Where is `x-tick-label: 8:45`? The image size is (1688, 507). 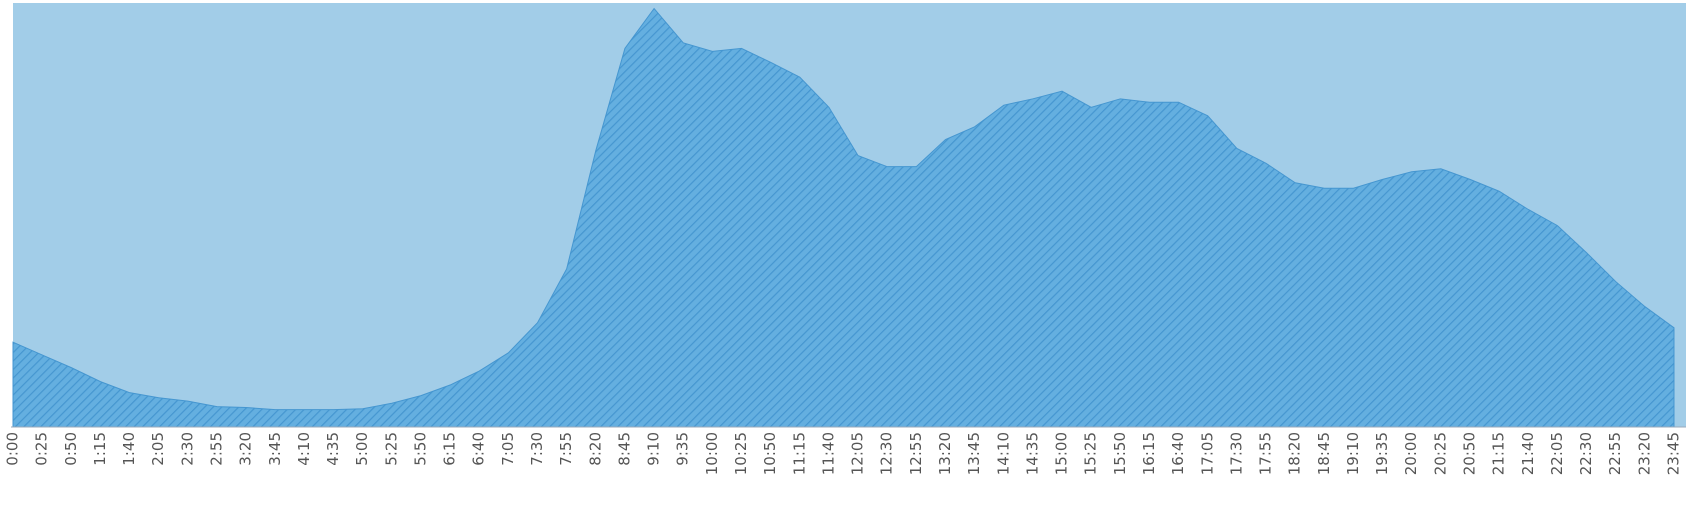
x-tick-label: 8:45 is located at coordinates (624, 449).